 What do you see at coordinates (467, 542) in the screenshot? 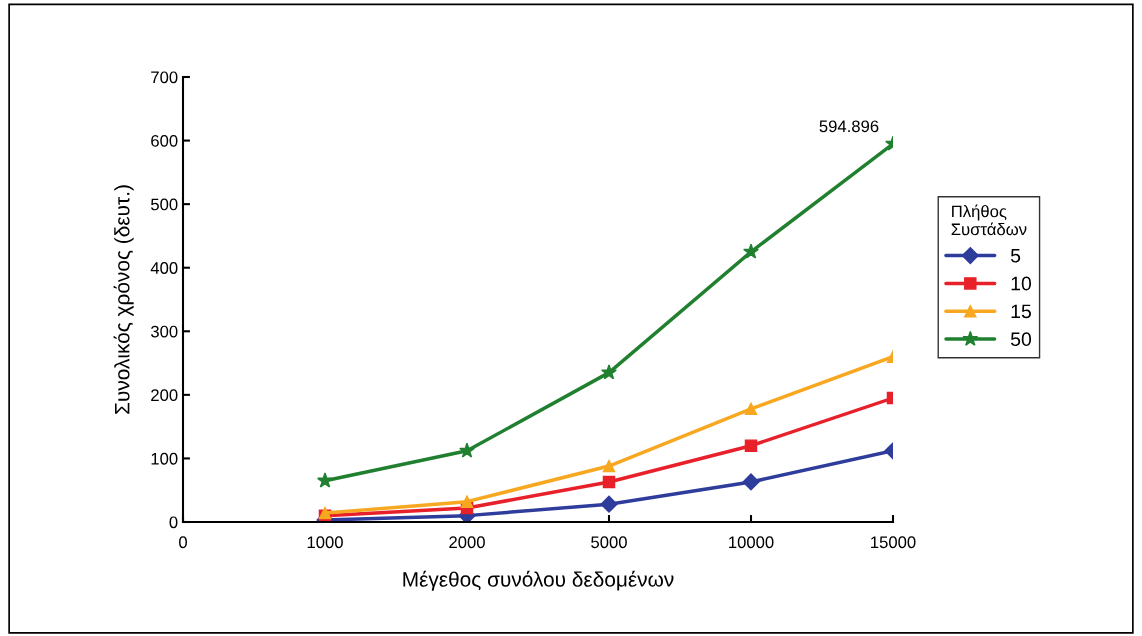
I see `x-tick-label: 2000` at bounding box center [467, 542].